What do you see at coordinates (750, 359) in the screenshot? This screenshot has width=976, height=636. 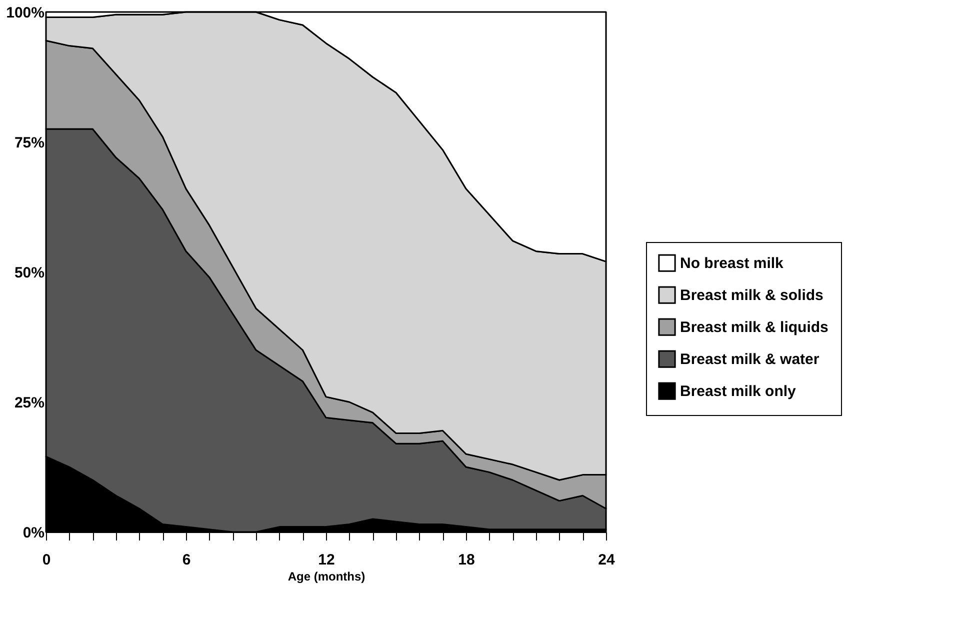 I see `legend-label: Breast milk & water` at bounding box center [750, 359].